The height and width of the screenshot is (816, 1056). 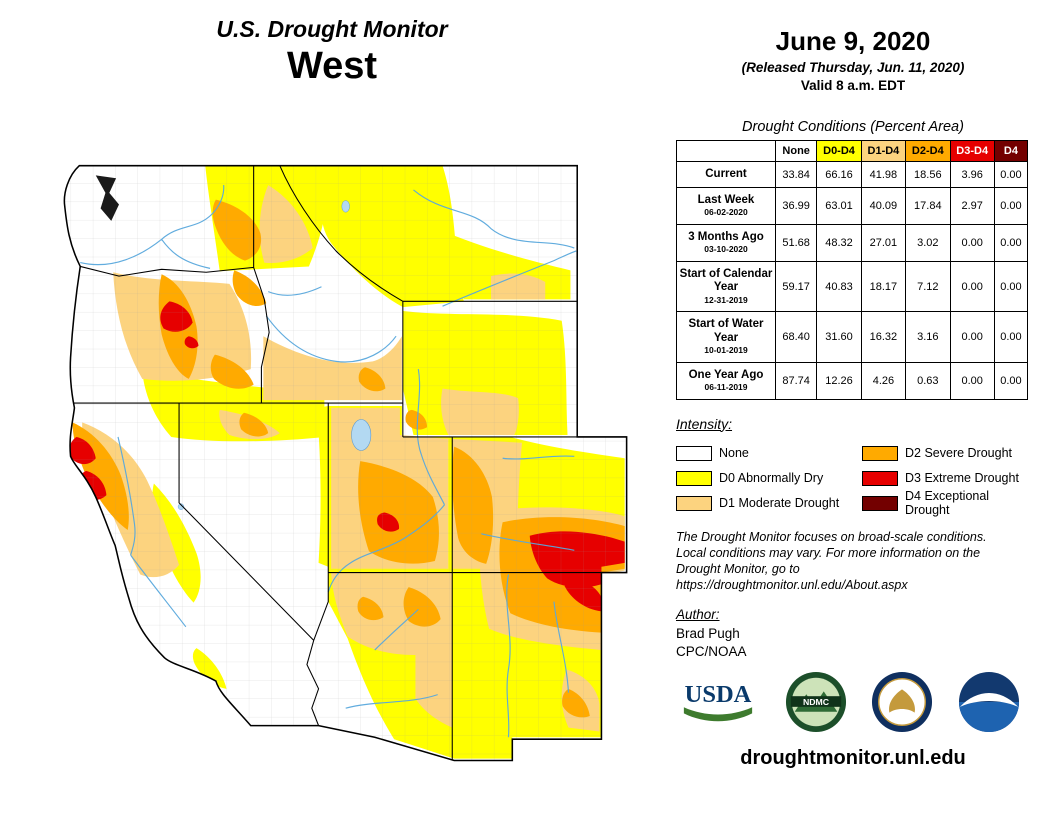 I want to click on row-label: Start of Water Year 10-01-2019, so click(x=726, y=337).